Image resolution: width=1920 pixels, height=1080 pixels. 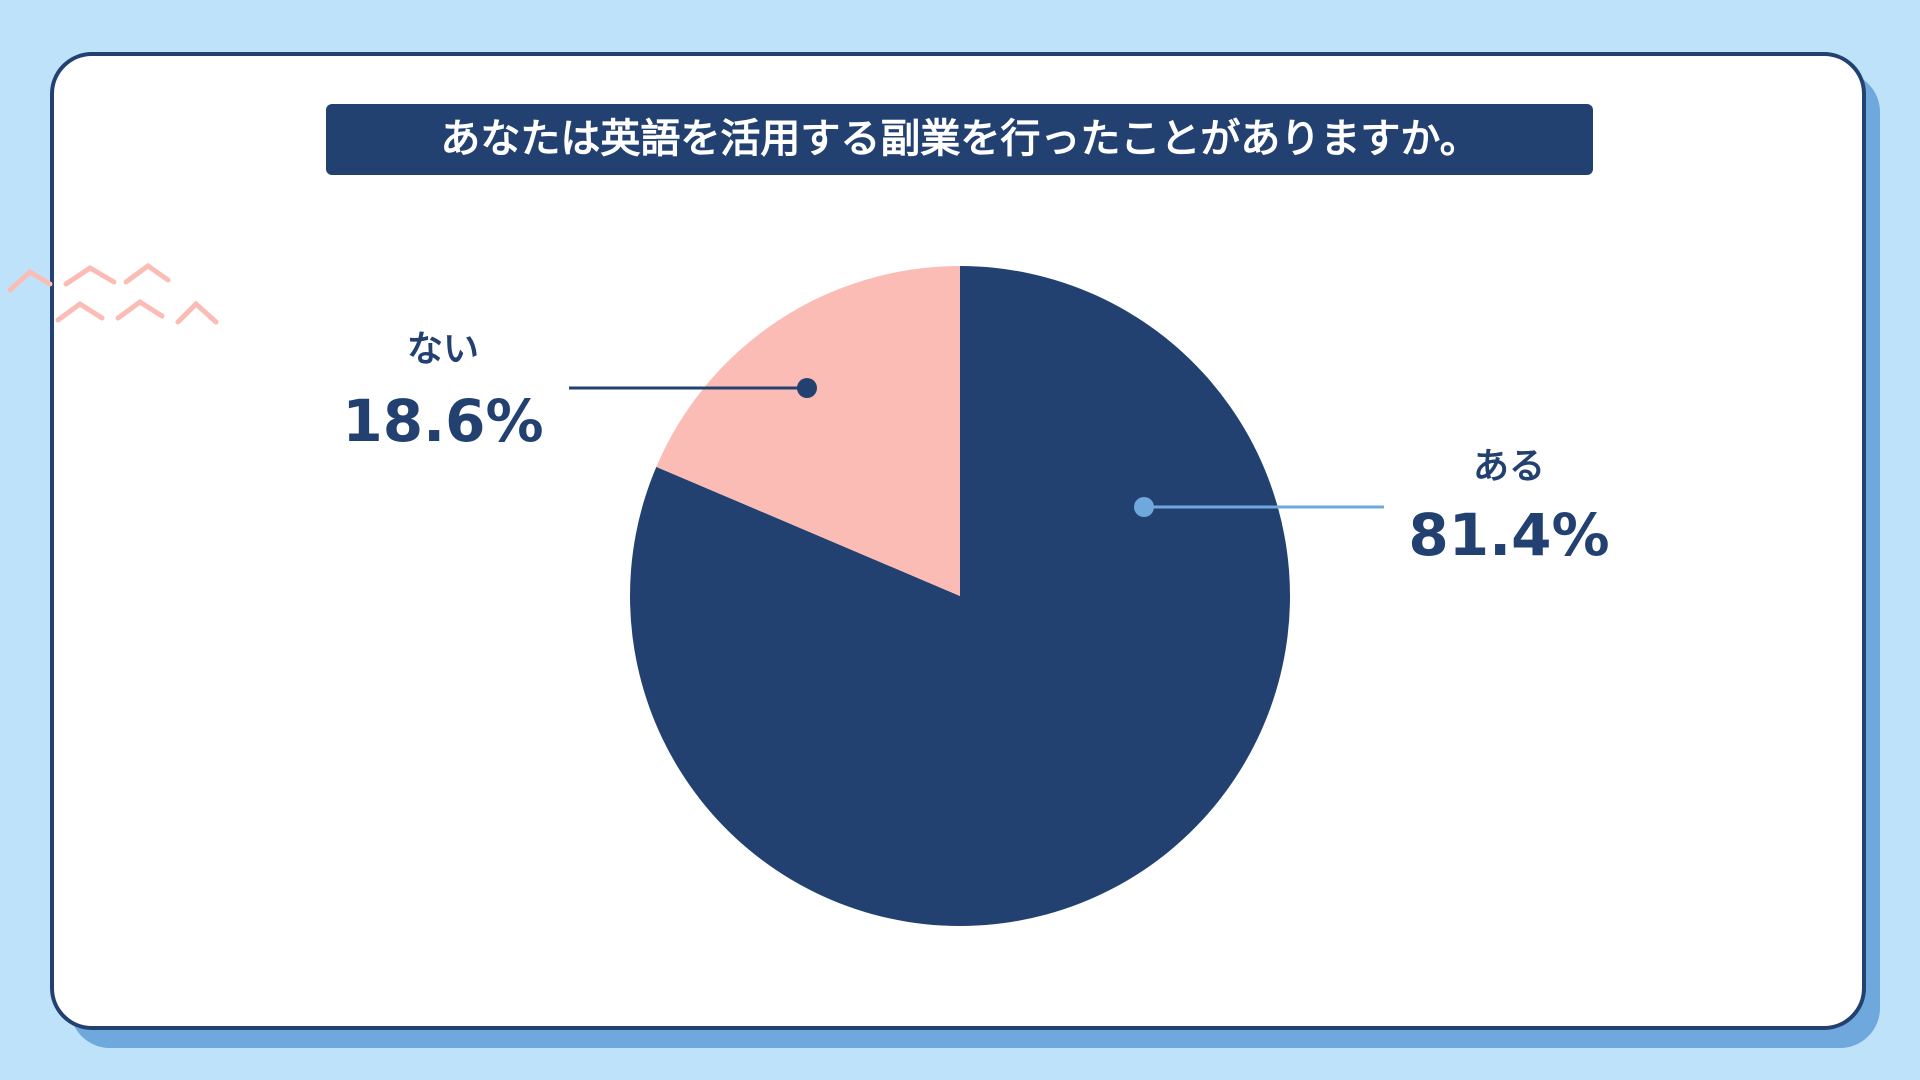 What do you see at coordinates (1508, 535) in the screenshot?
I see `value-label: 81.4%` at bounding box center [1508, 535].